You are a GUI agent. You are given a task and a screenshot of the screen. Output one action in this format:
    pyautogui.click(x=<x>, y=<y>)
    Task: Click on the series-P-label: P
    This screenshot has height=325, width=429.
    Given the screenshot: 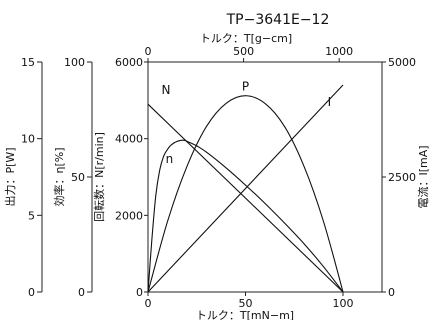 What is the action you would take?
    pyautogui.click(x=245, y=87)
    